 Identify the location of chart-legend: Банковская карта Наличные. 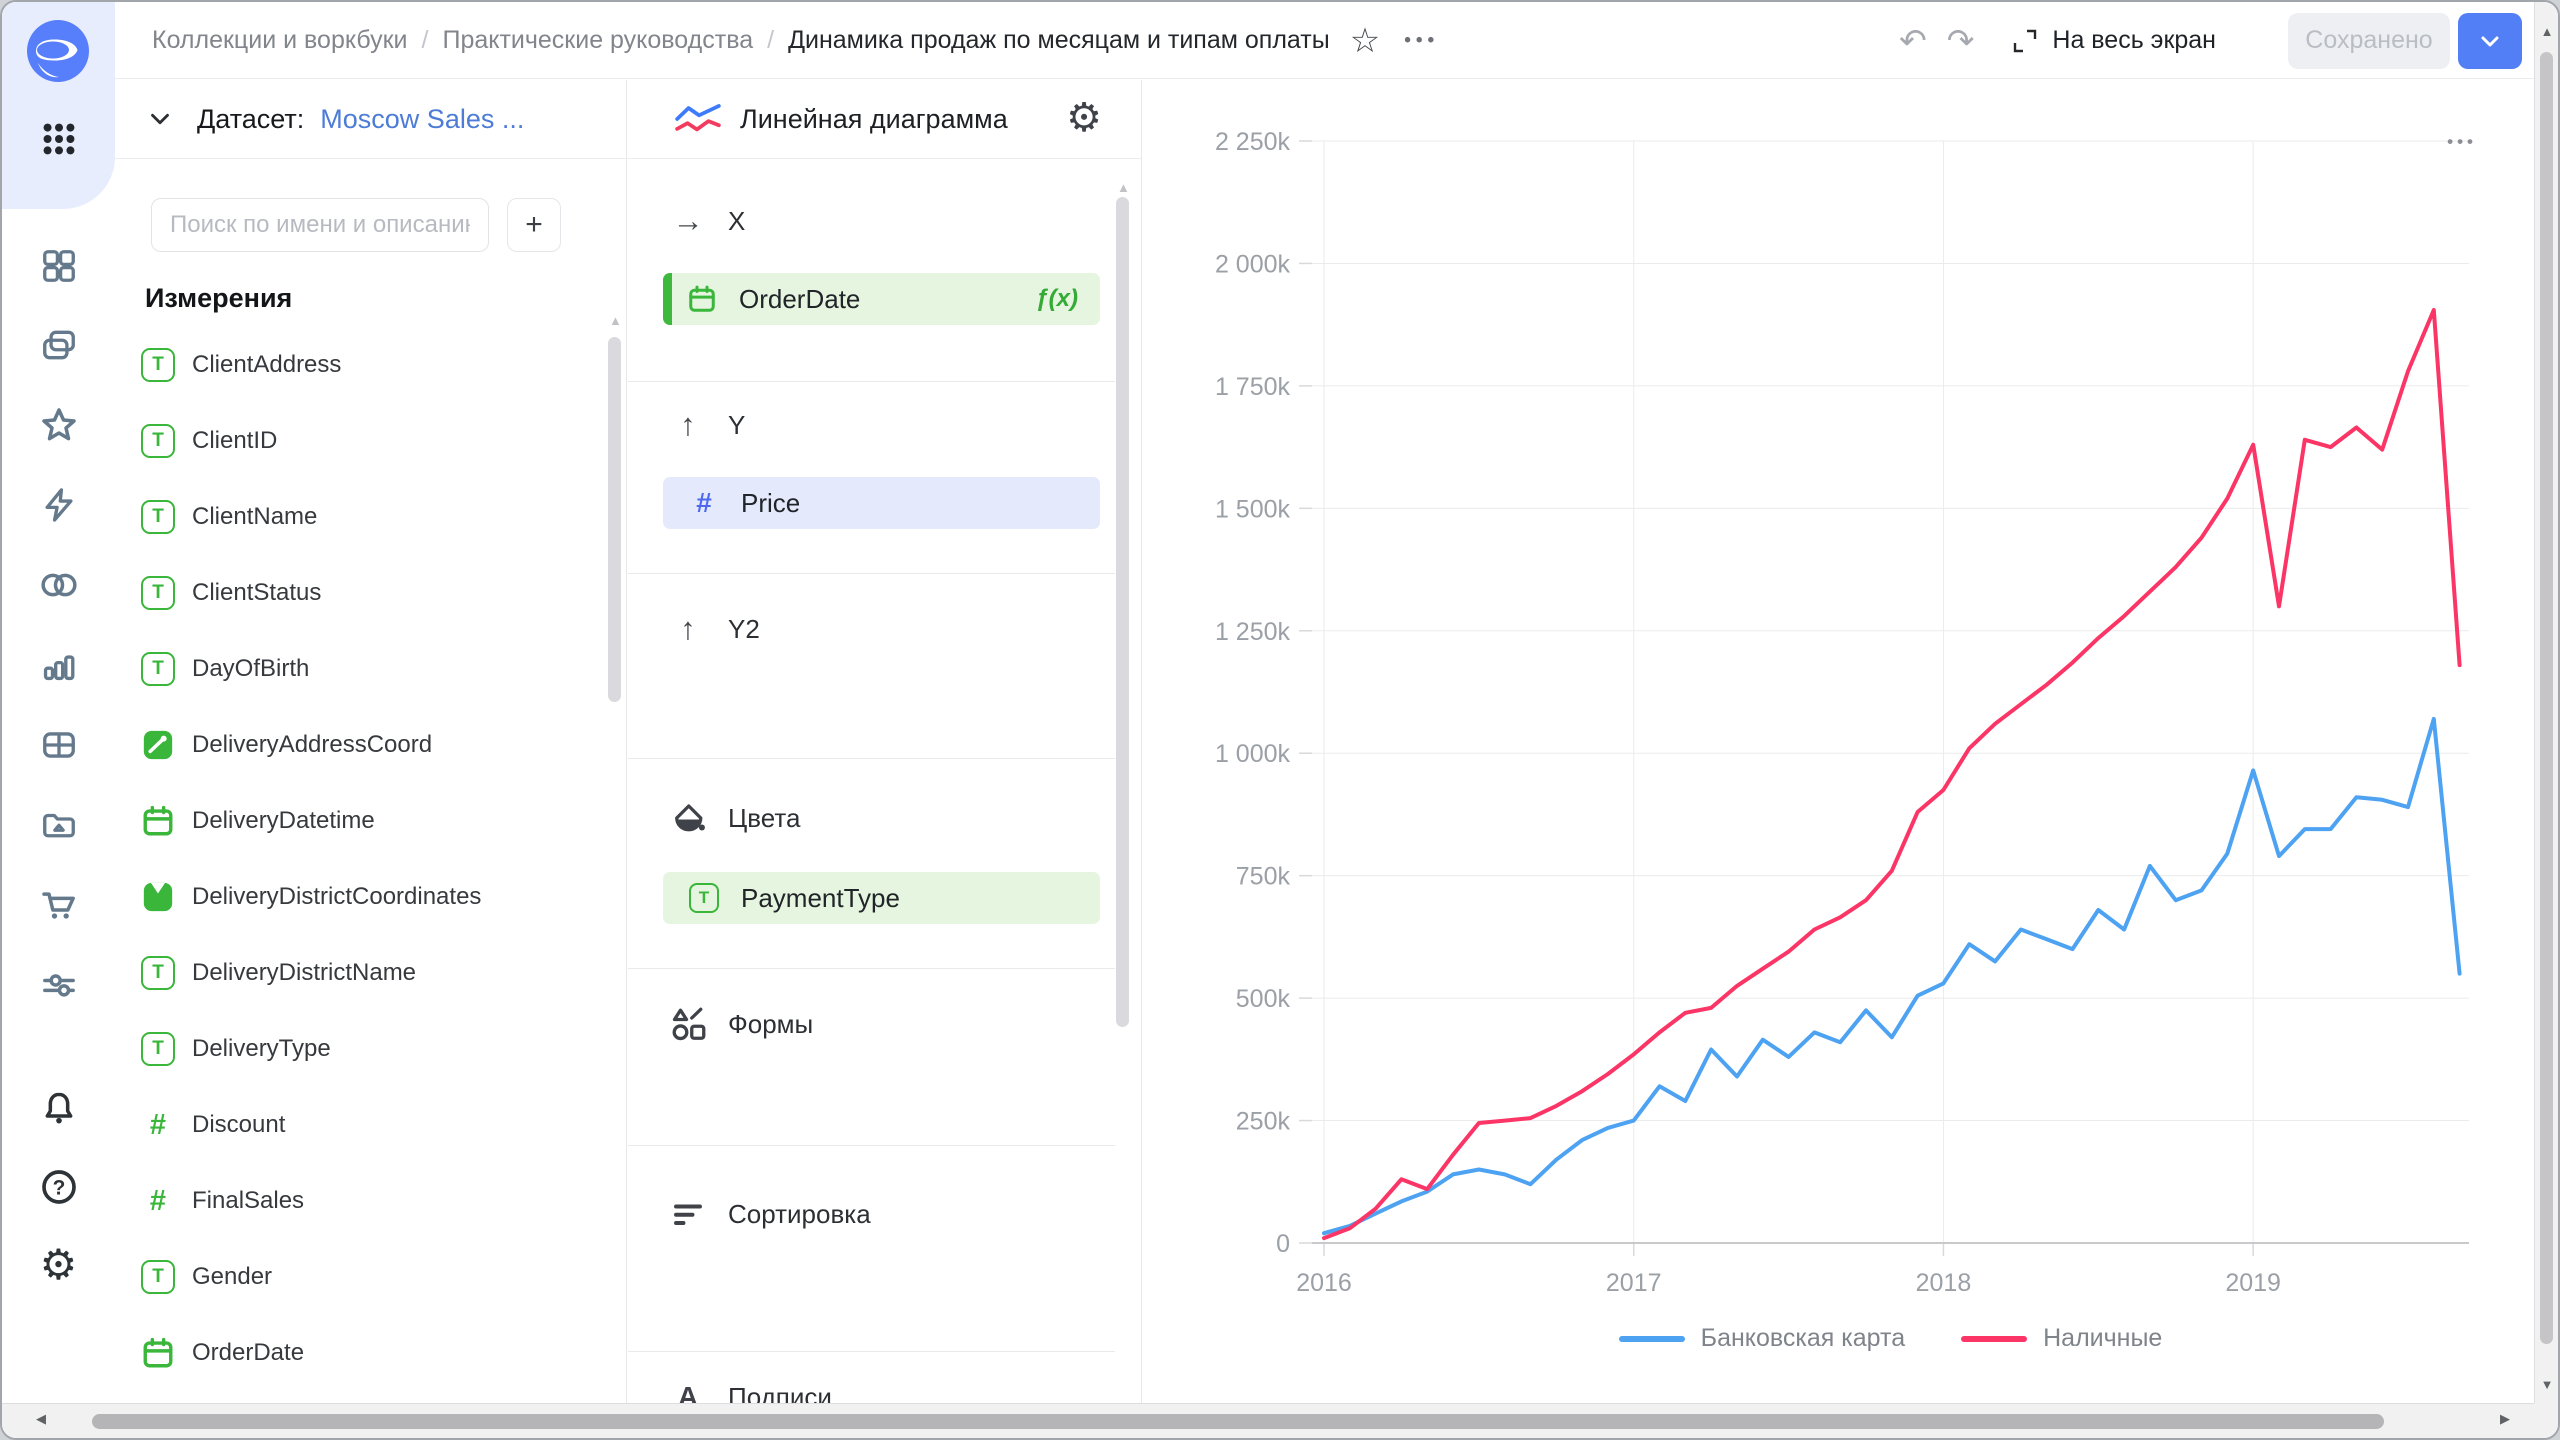
(1890, 1338).